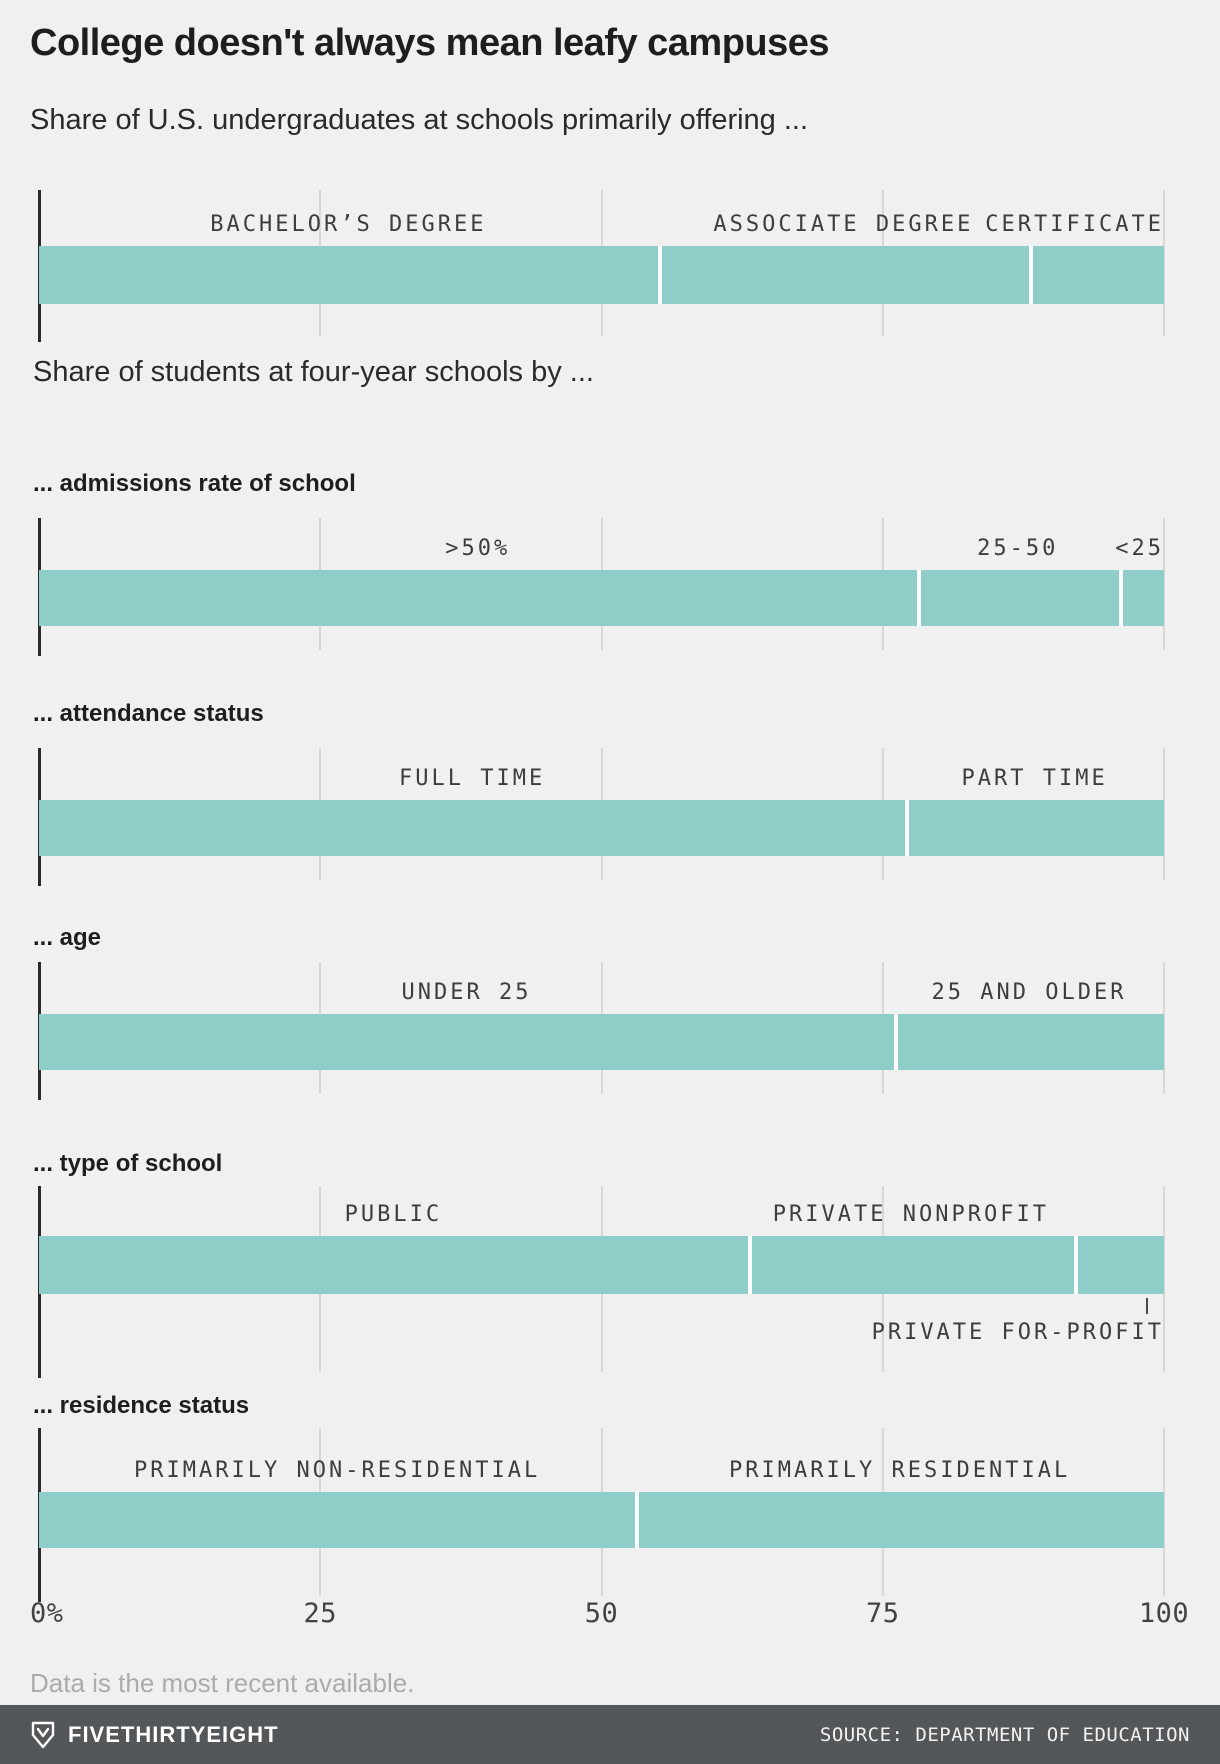 The height and width of the screenshot is (1764, 1220). Describe the element at coordinates (1004, 1734) in the screenshot. I see `footer-source-text: SOURCE: DEPARTMENT OF EDUCATION` at that location.